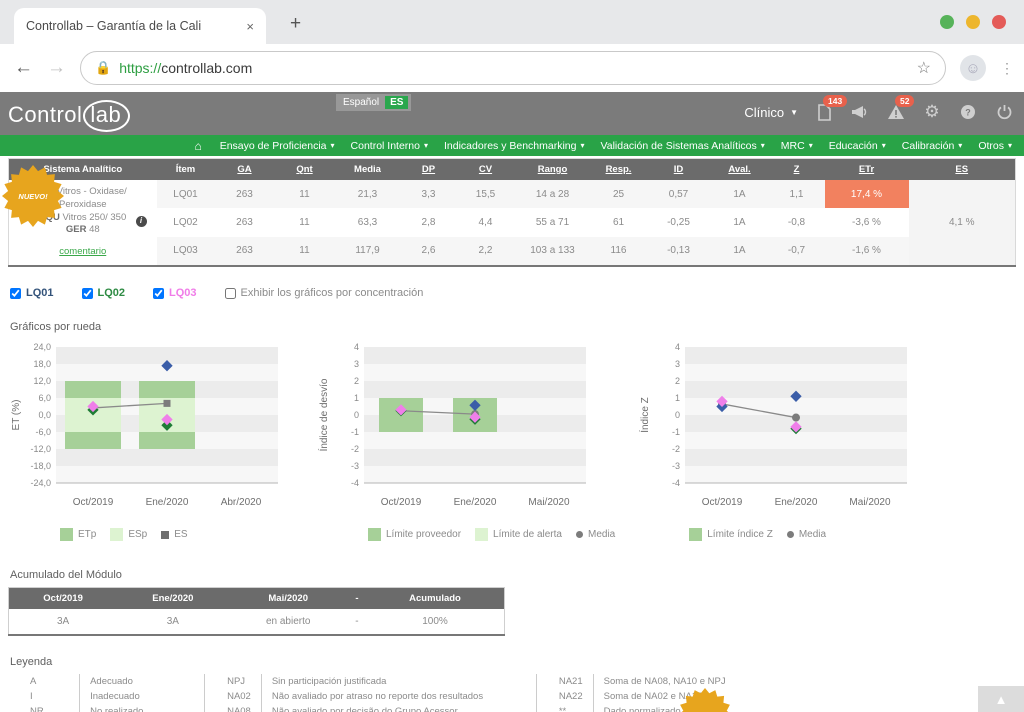 The height and width of the screenshot is (712, 1024). I want to click on megaphone-icon, so click(860, 112).